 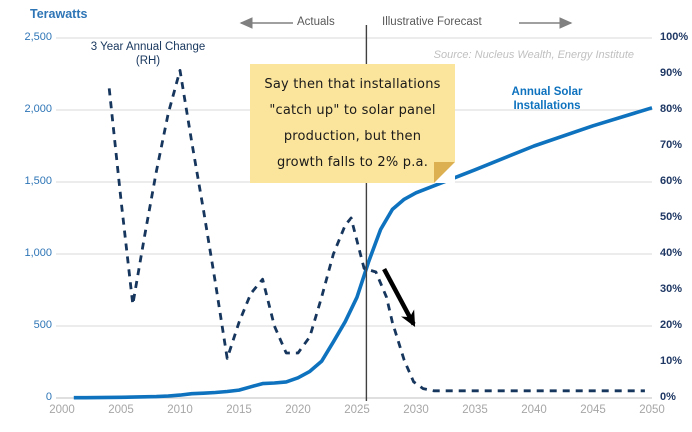 What do you see at coordinates (352, 162) in the screenshot?
I see `sticky-note-text-line: growth falls to 2% p.a.` at bounding box center [352, 162].